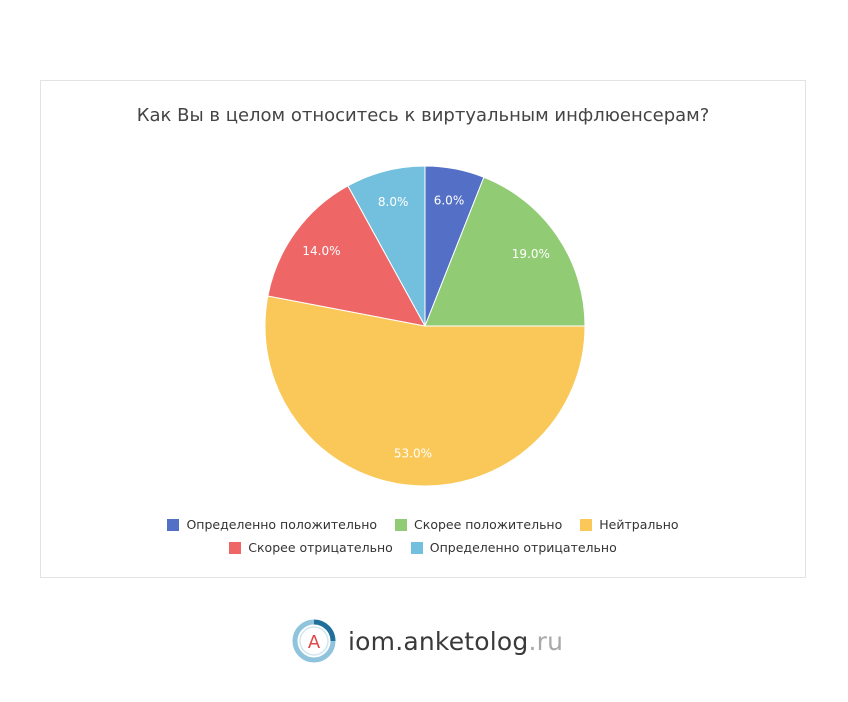 The height and width of the screenshot is (702, 848). Describe the element at coordinates (321, 251) in the screenshot. I see `slice-data-label-4: 14.0%` at that location.